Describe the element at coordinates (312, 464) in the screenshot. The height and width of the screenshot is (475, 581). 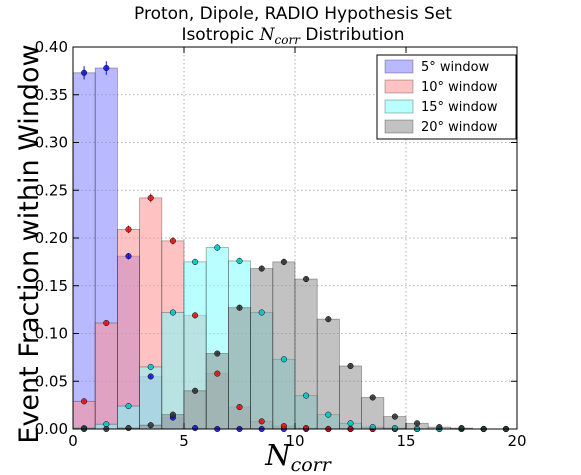
I see `x-axis-label-subscript: corr` at that location.